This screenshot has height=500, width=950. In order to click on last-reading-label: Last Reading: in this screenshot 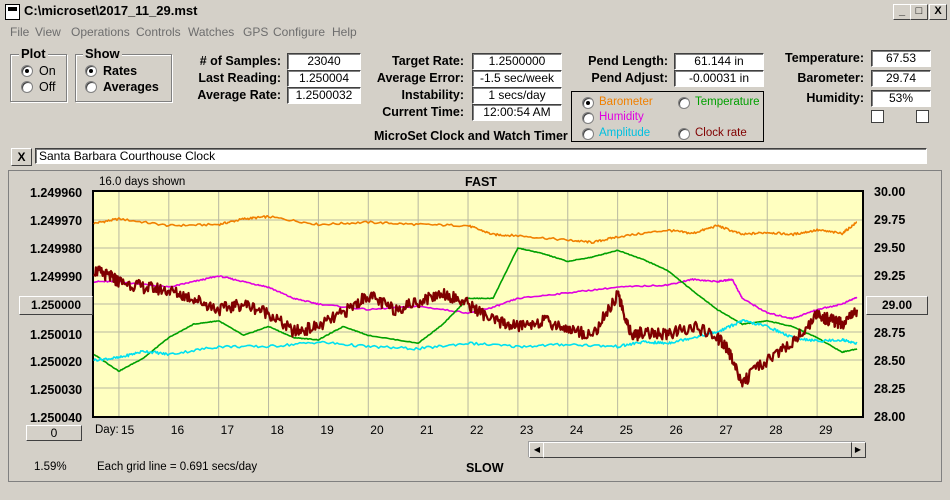, I will do `click(239, 78)`.